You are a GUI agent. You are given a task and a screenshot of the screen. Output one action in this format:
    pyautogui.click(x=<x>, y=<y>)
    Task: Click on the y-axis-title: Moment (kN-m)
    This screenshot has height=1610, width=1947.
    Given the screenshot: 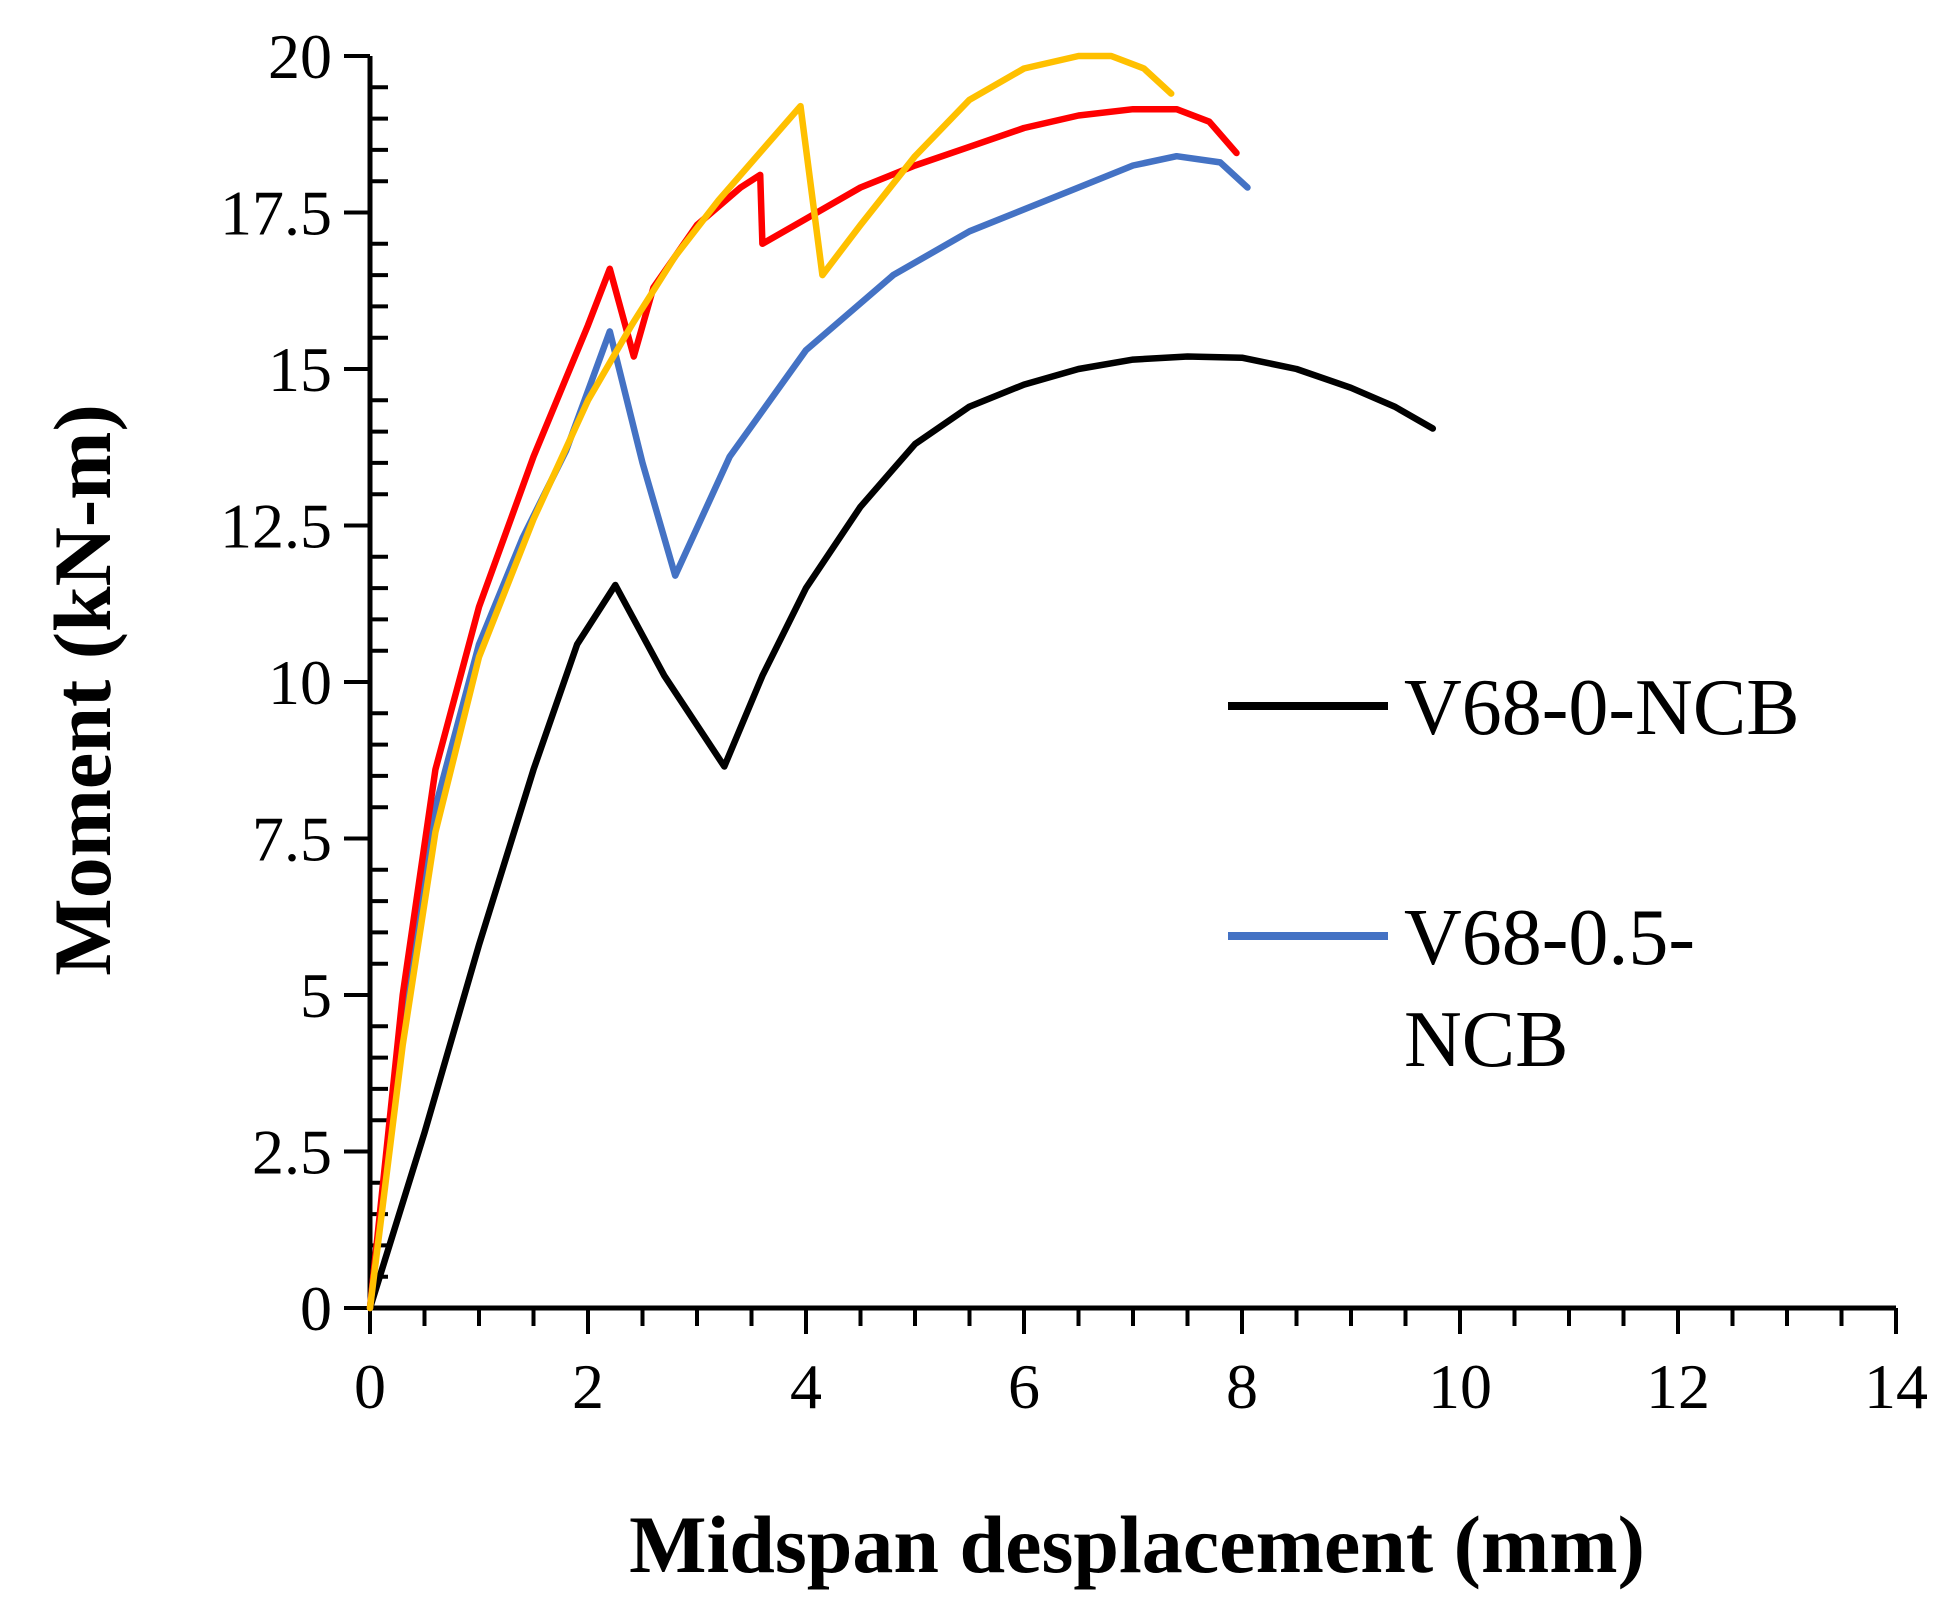 What is the action you would take?
    pyautogui.click(x=82, y=690)
    